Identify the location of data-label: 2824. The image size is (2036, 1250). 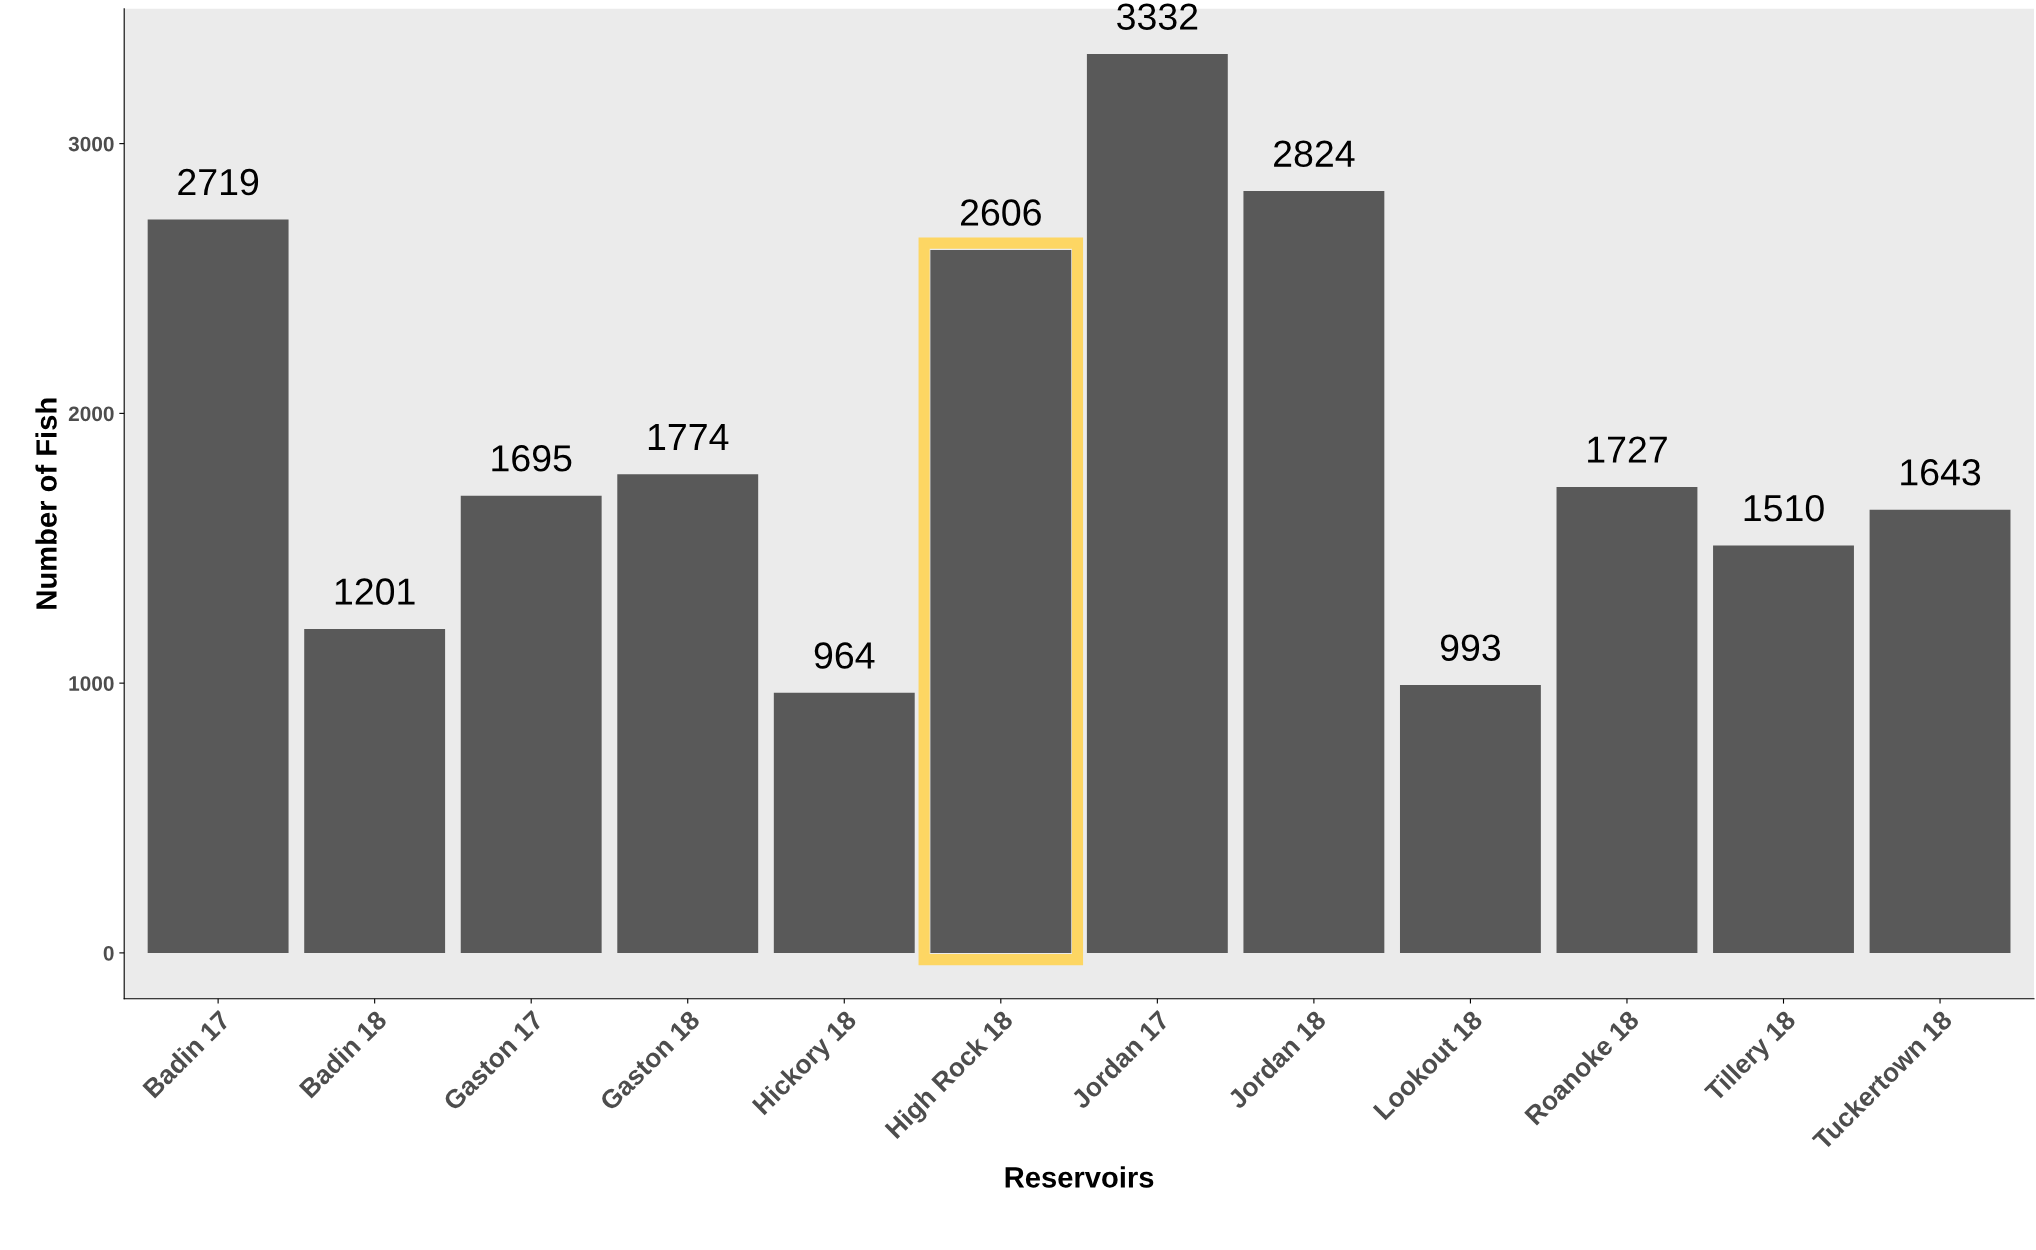
(1314, 154).